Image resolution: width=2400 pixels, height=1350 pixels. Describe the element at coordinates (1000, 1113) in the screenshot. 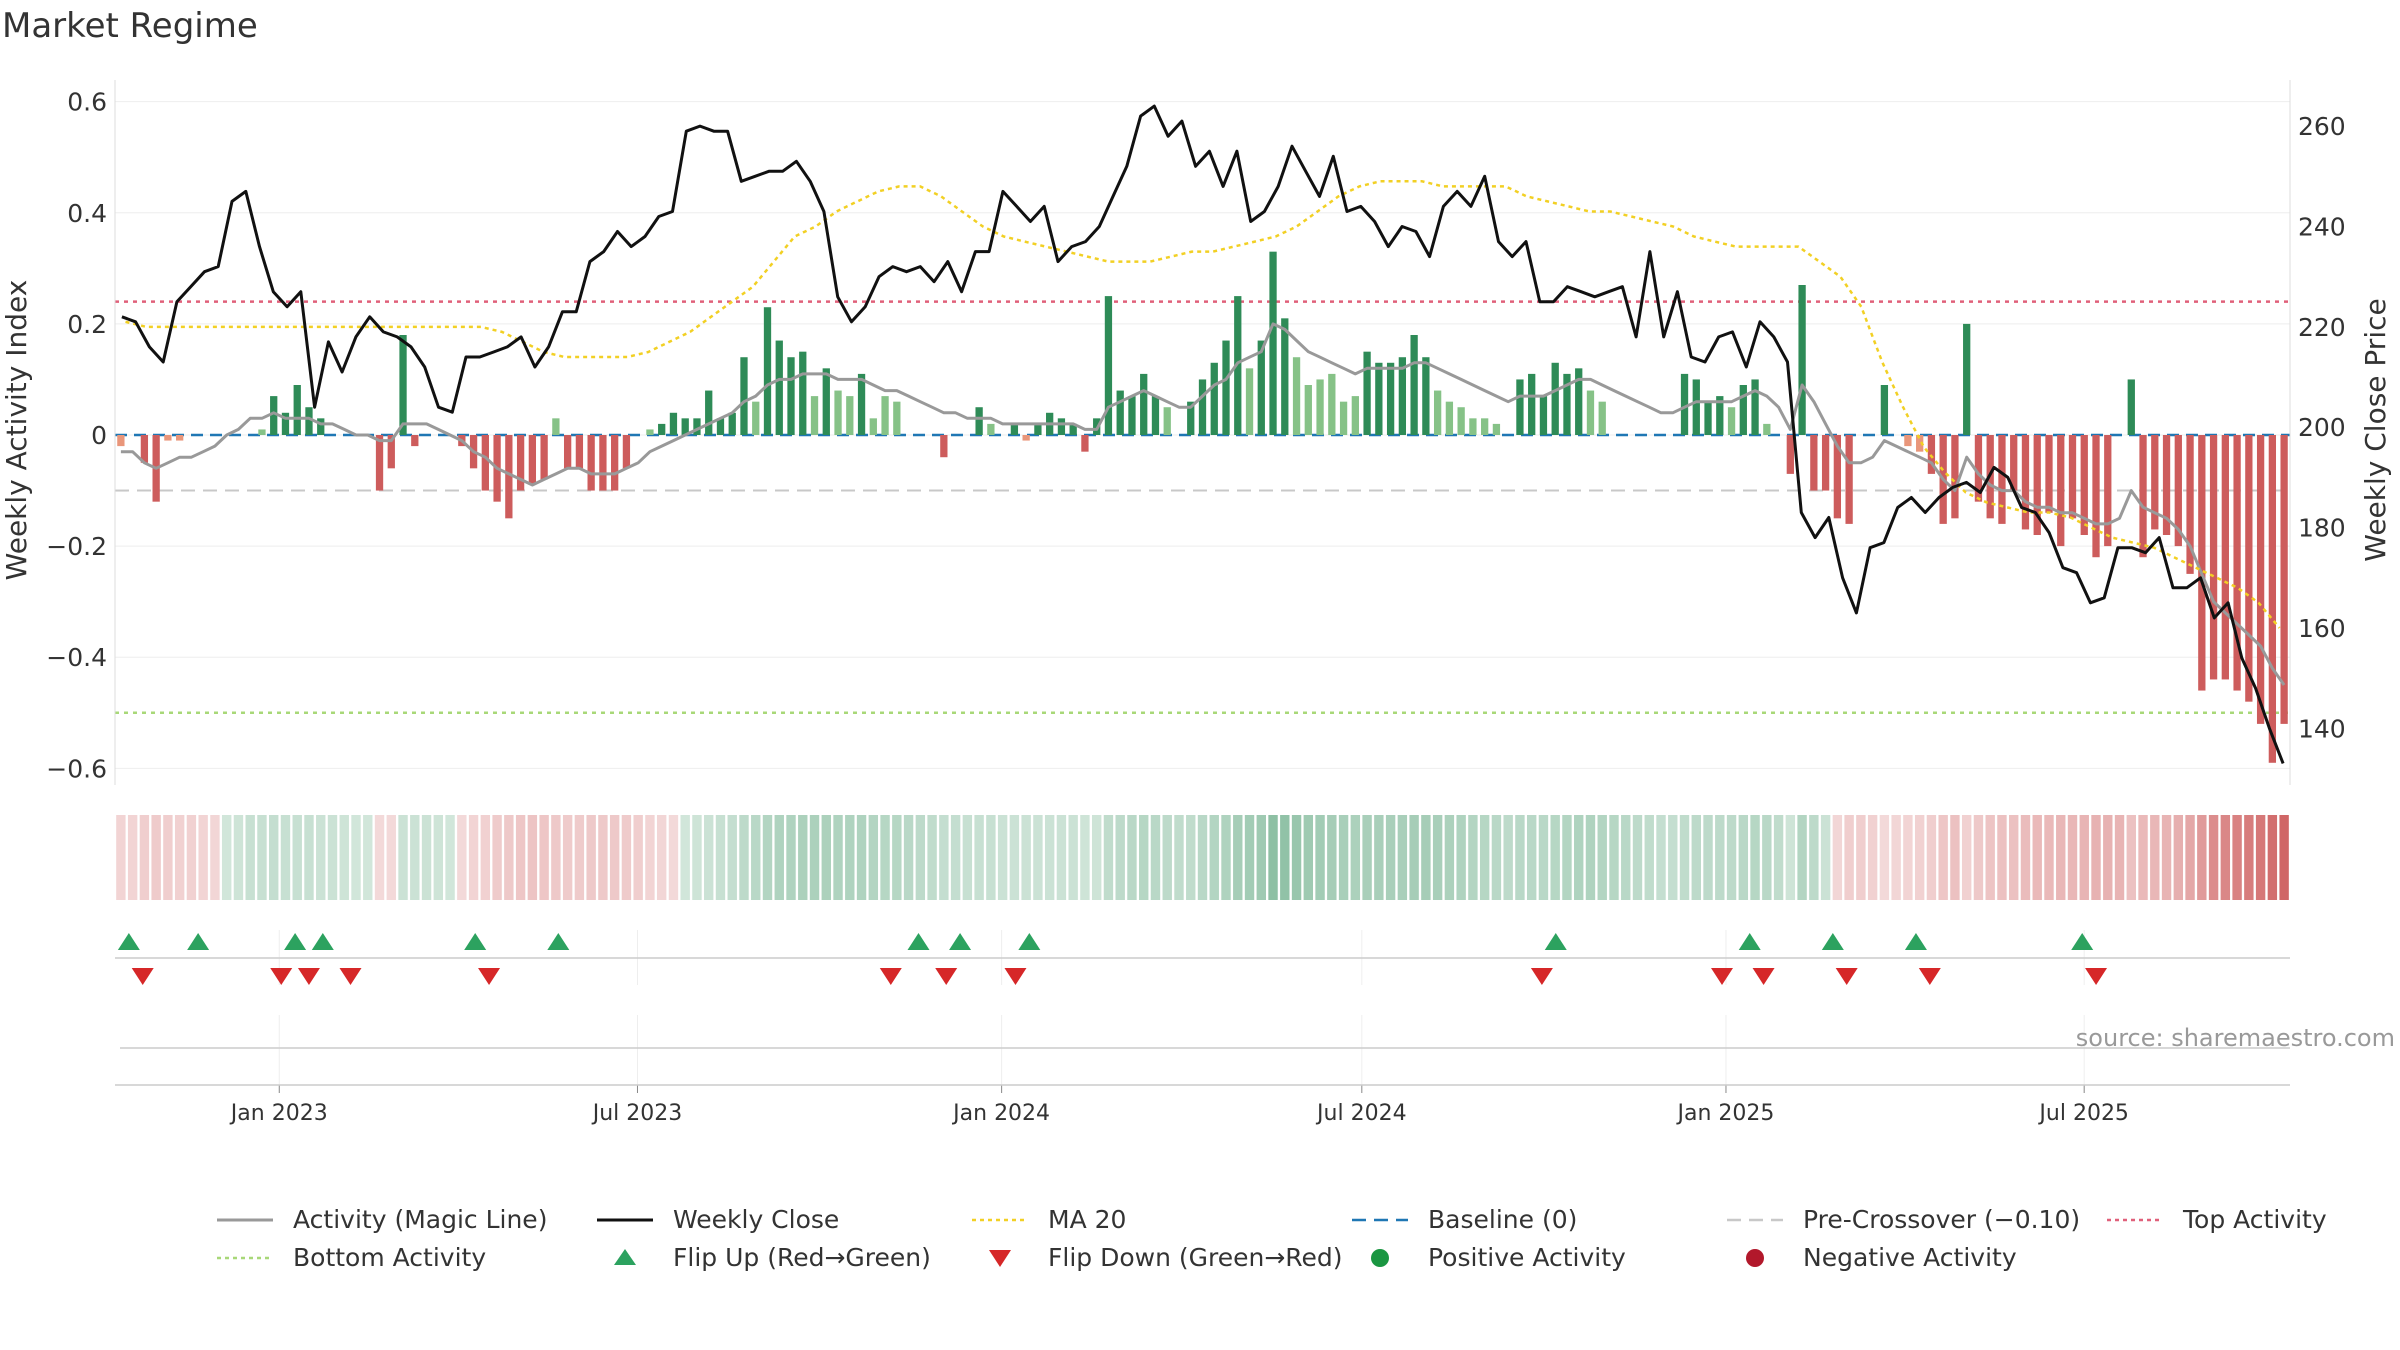

I see `x-tick-label: Jan 2024` at that location.